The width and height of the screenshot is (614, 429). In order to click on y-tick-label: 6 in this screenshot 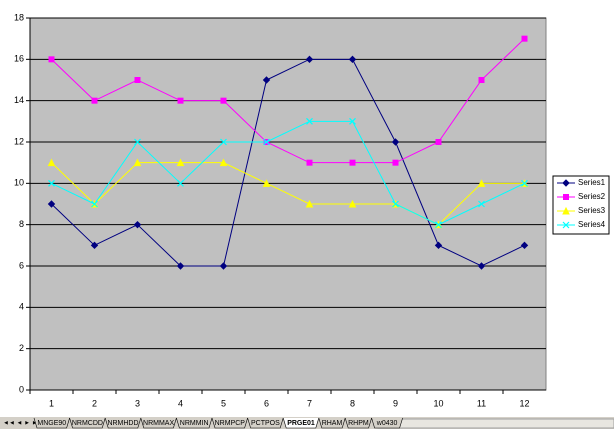, I will do `click(21, 265)`.